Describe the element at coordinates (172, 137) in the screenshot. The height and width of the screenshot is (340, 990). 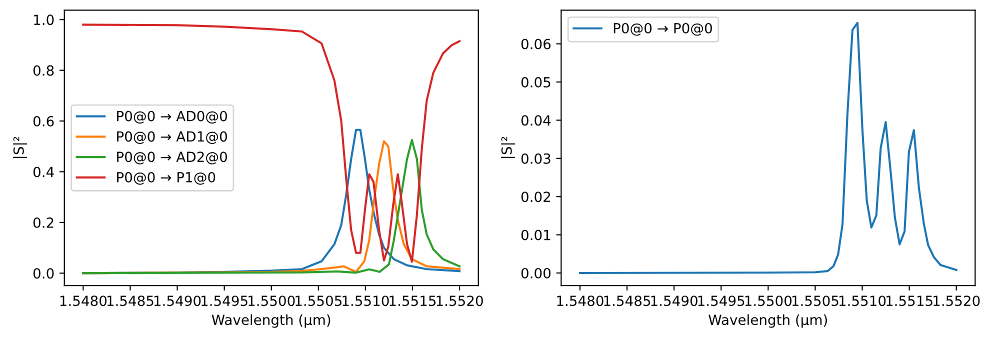
I see `legend-label: P0@0 → AD1@0` at that location.